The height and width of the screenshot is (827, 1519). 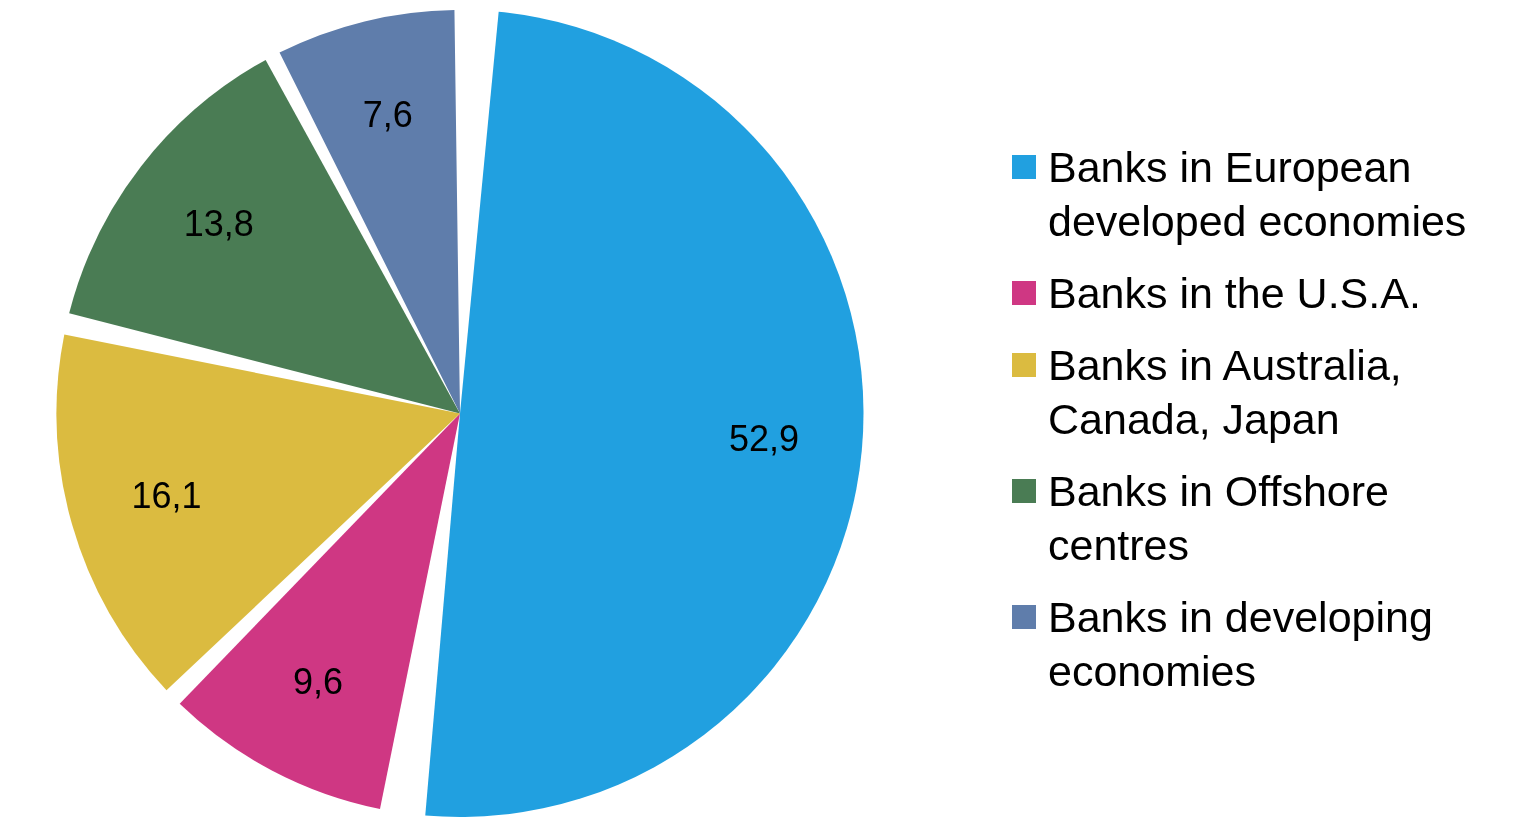 What do you see at coordinates (166, 495) in the screenshot?
I see `data-label: 16,1` at bounding box center [166, 495].